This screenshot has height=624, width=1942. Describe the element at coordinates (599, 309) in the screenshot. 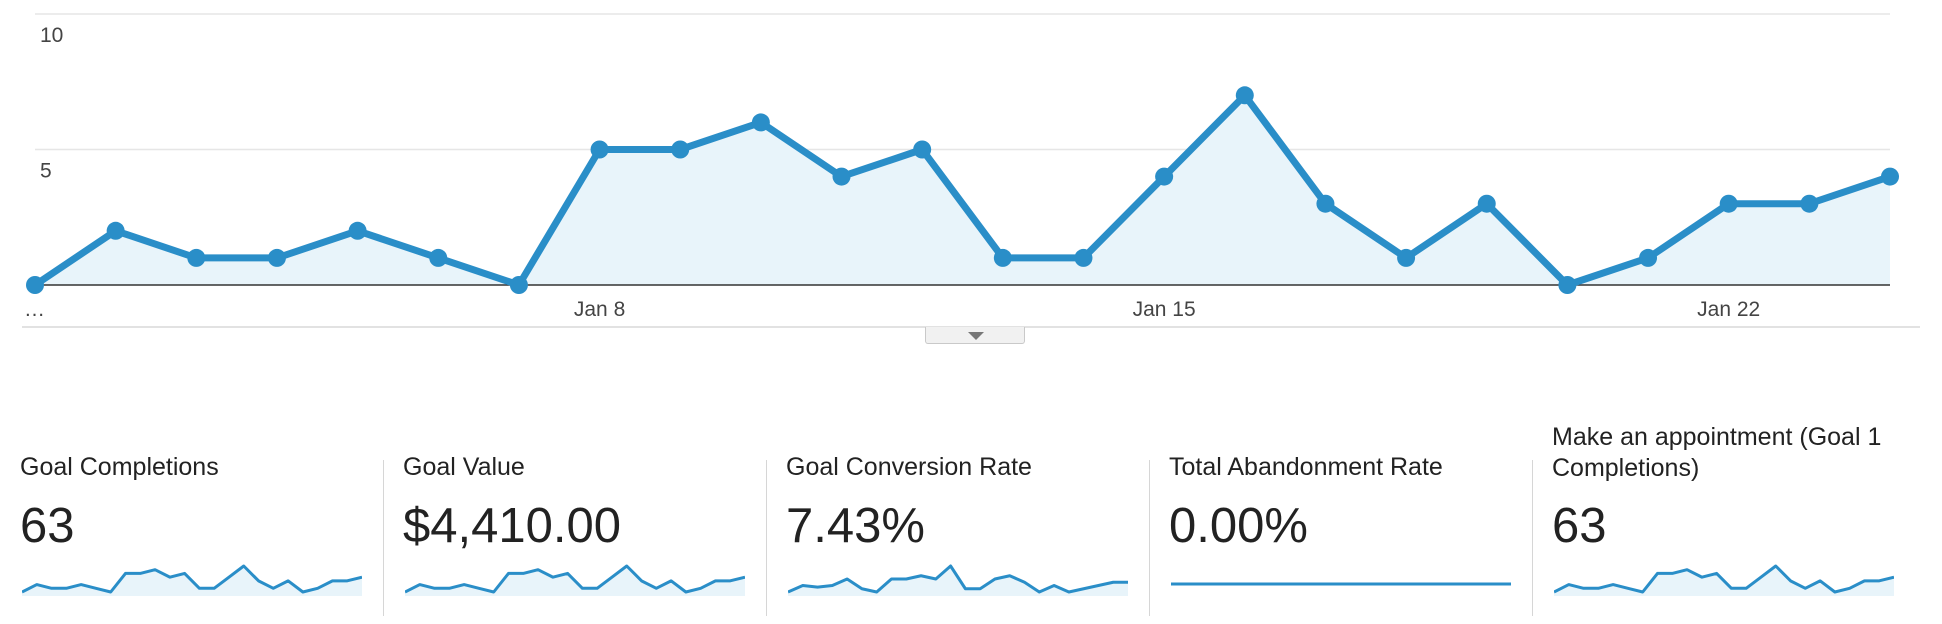

I see `x-tick-label: Jan 8` at that location.